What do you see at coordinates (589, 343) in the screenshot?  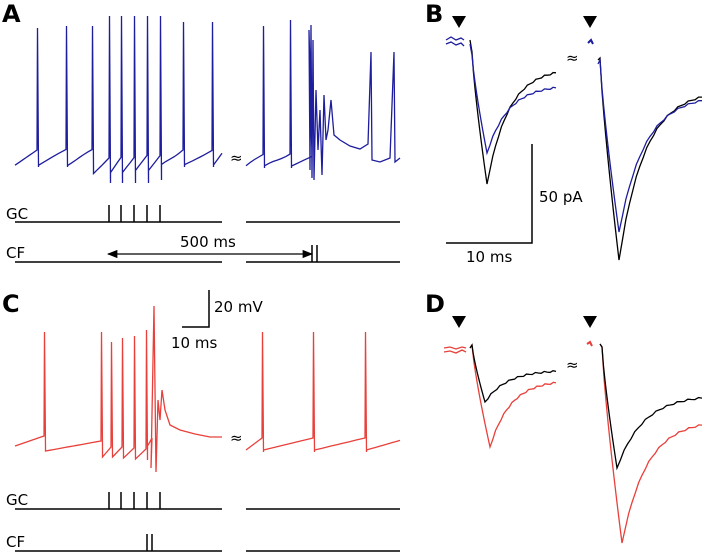 I see `baseline-d2` at bounding box center [589, 343].